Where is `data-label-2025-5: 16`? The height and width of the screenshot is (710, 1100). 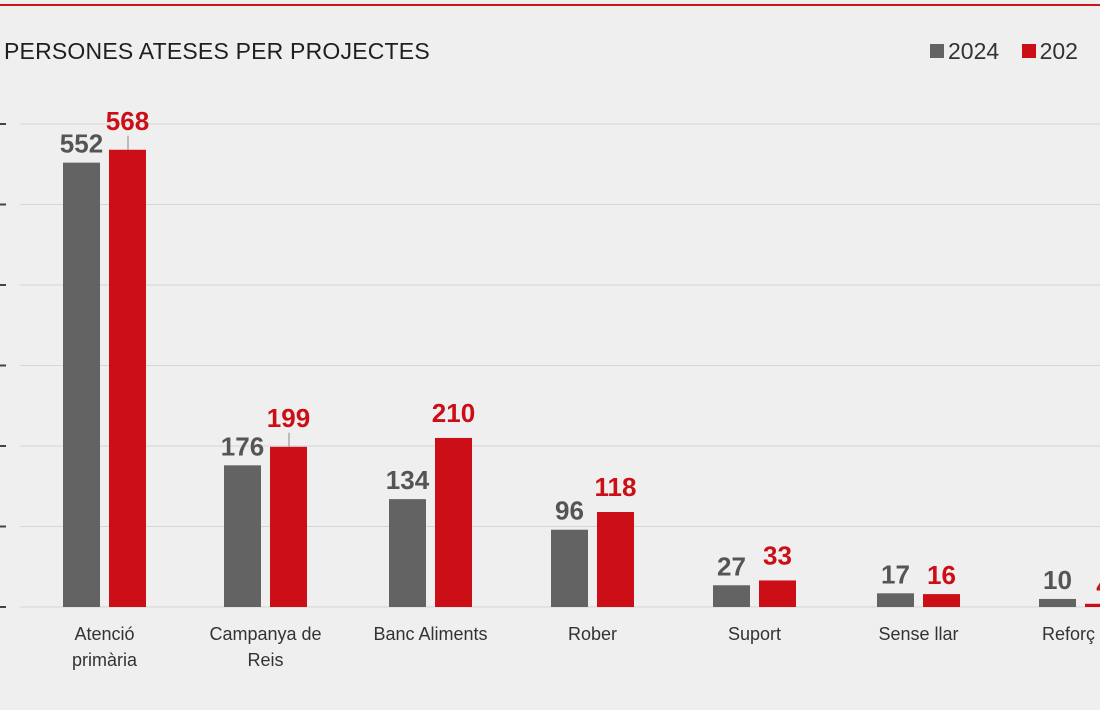
data-label-2025-5: 16 is located at coordinates (941, 575).